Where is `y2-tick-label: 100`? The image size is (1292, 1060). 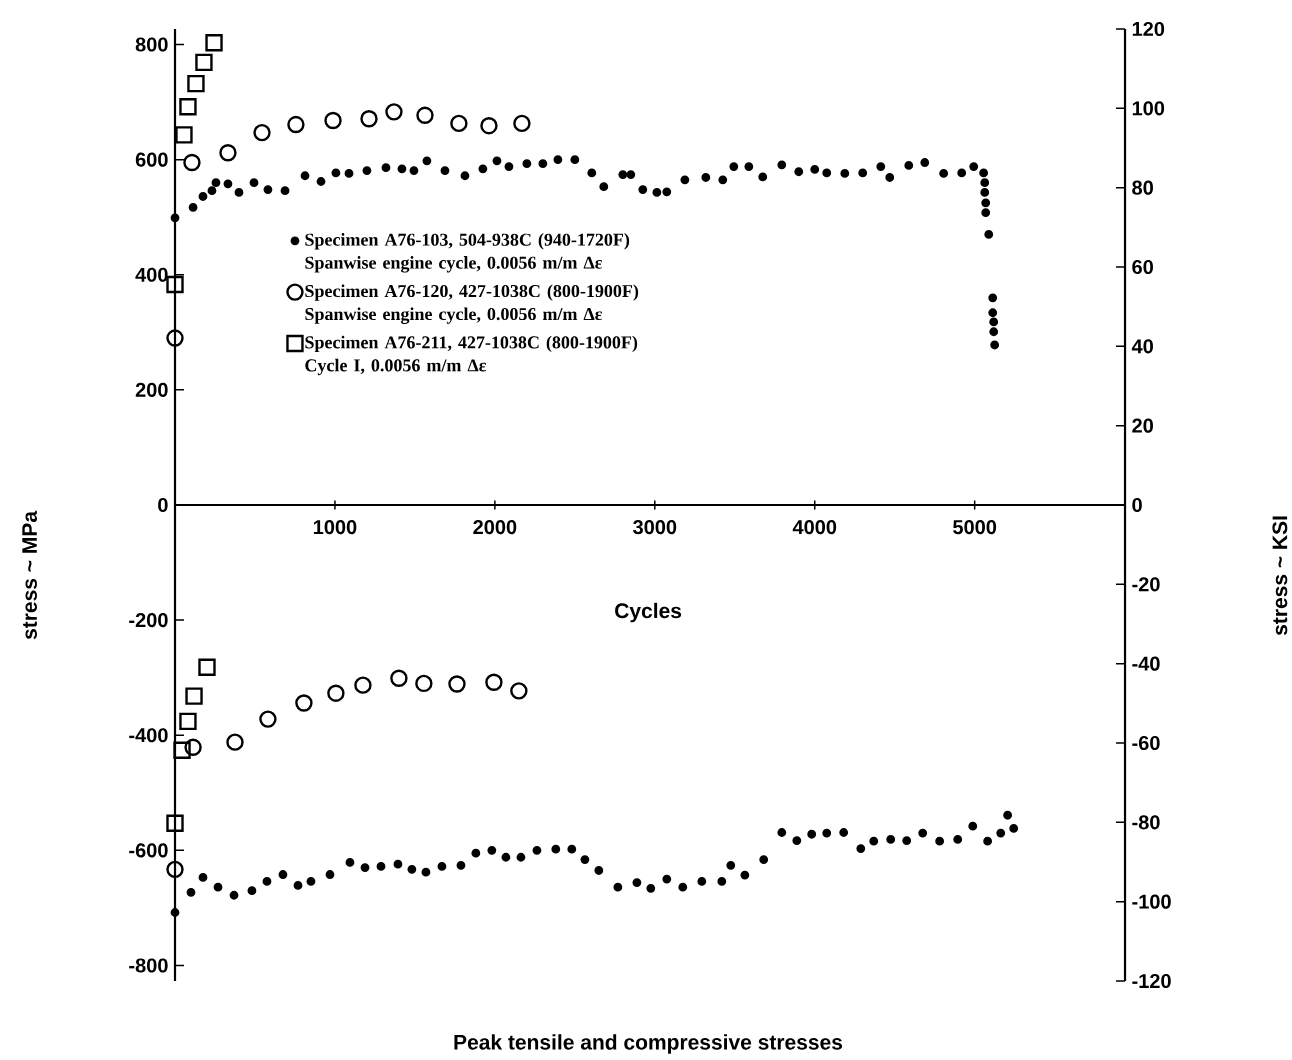
y2-tick-label: 100 is located at coordinates (1148, 108).